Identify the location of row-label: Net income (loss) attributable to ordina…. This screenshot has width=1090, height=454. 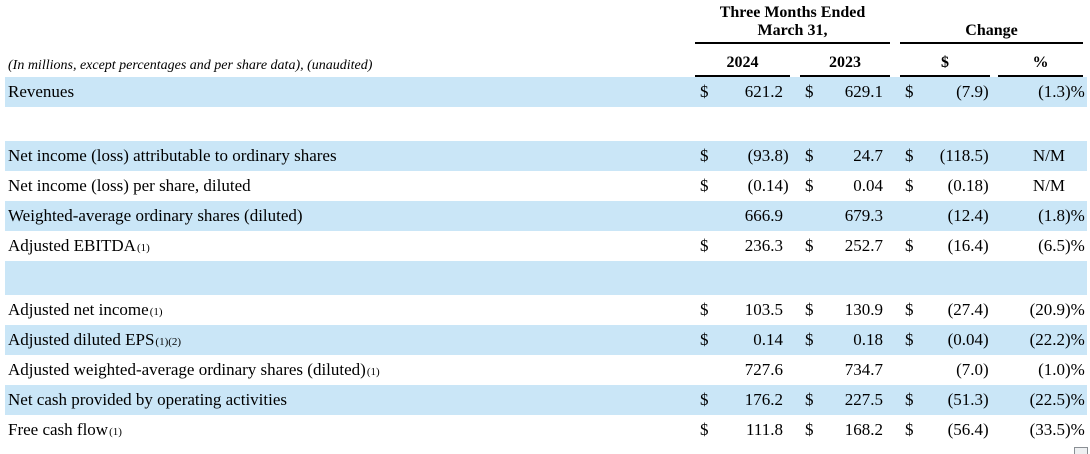
(350, 156).